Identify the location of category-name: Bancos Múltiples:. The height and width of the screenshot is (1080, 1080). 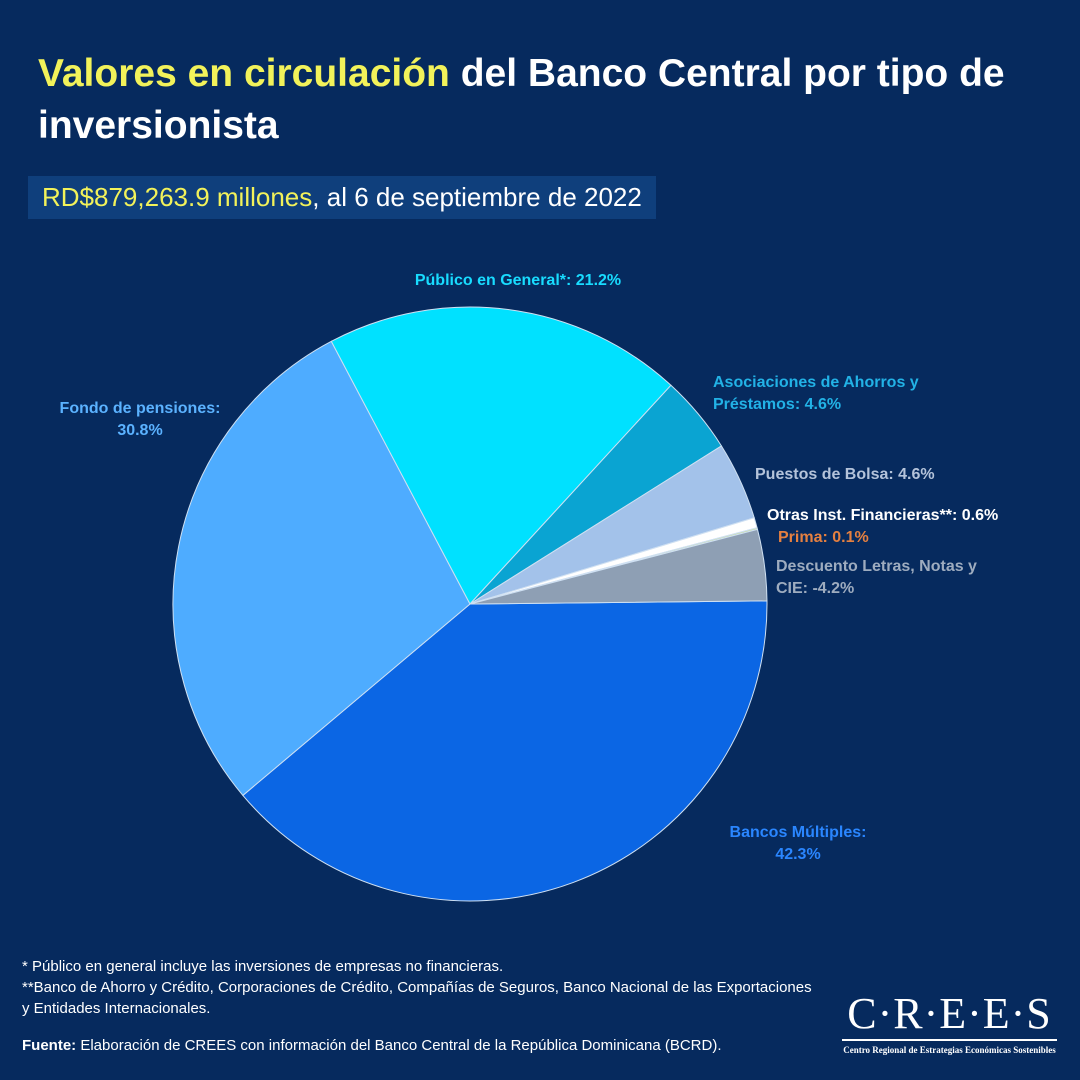
(798, 832).